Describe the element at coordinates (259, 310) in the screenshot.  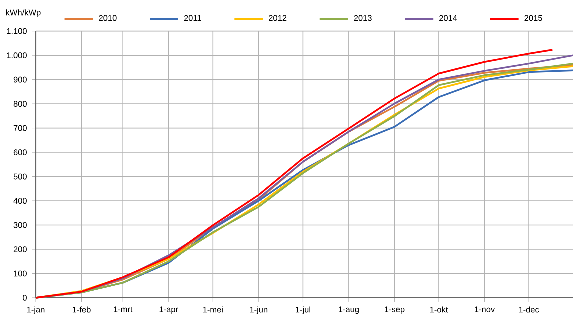
I see `x-tick-label: 1-jun` at that location.